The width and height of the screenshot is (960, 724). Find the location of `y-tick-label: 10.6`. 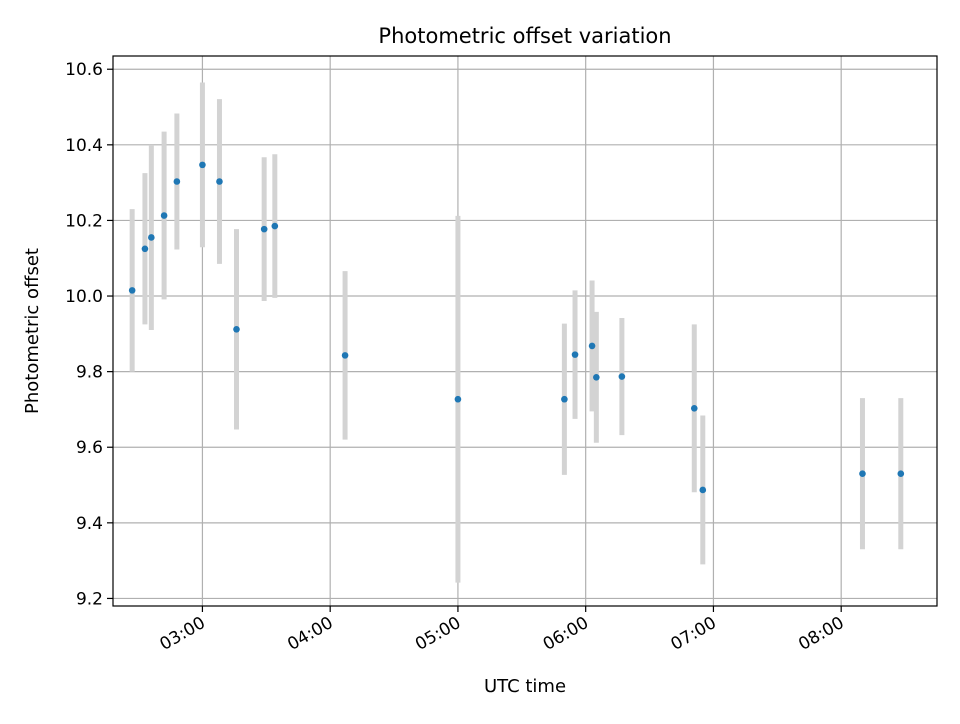

y-tick-label: 10.6 is located at coordinates (84, 70).